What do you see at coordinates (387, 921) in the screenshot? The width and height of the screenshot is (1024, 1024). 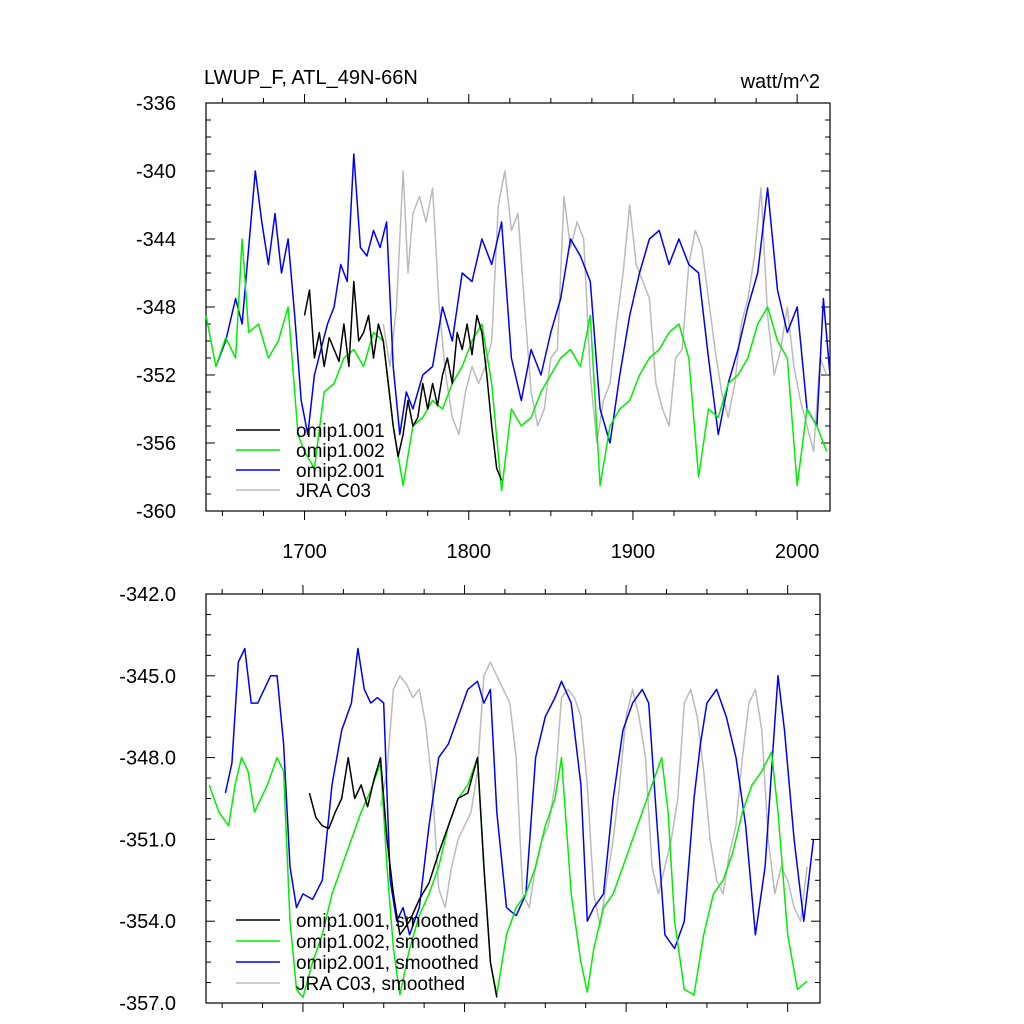 I see `legend-label: omip1.001, smoothed` at bounding box center [387, 921].